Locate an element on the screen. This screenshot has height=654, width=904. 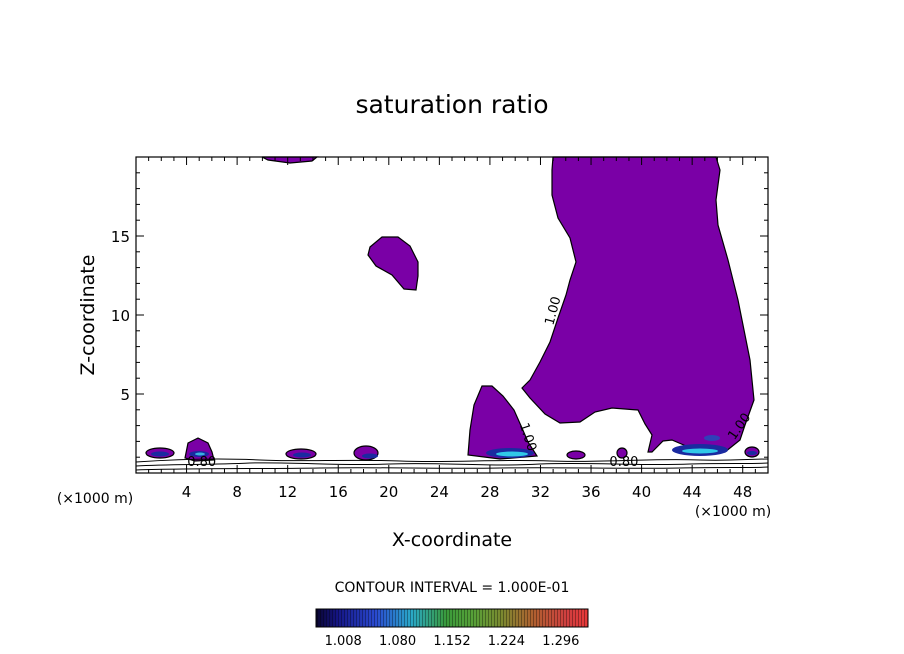
colorbar-label: 1.296 is located at coordinates (560, 641).